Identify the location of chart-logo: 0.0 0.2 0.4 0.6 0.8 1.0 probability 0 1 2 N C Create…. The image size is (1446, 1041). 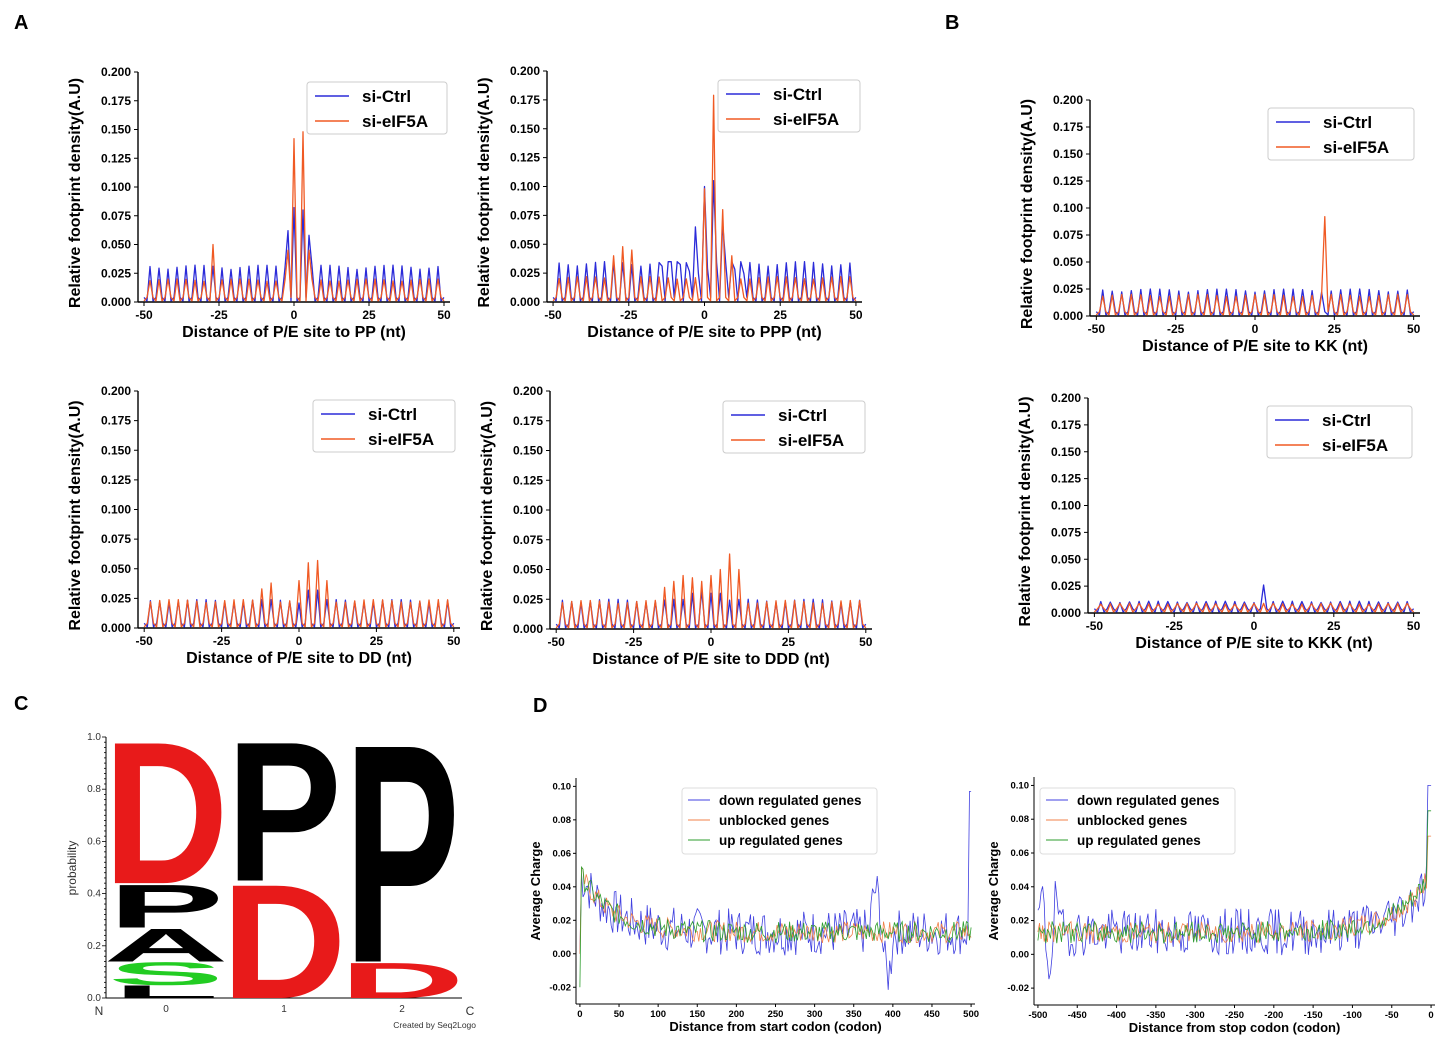
(270, 857).